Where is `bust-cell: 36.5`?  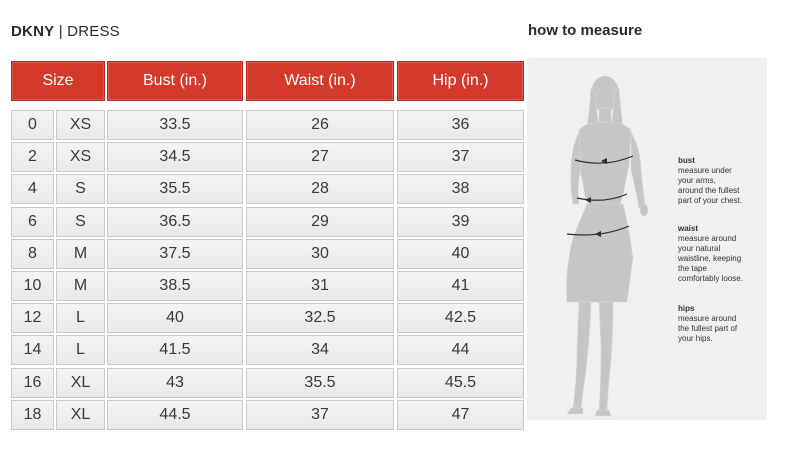 bust-cell: 36.5 is located at coordinates (175, 221).